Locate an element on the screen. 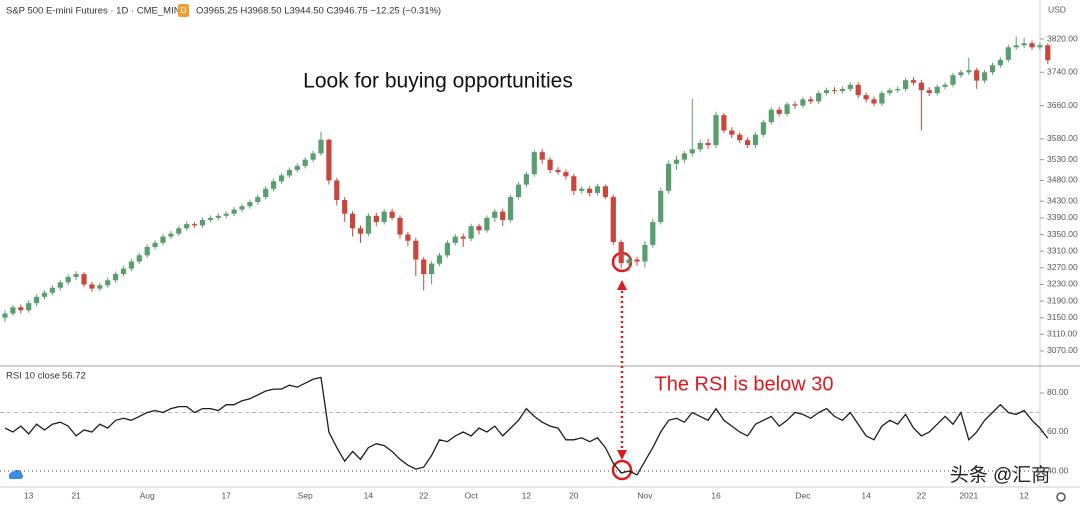  y-tick-label: 80.00 is located at coordinates (1058, 392).